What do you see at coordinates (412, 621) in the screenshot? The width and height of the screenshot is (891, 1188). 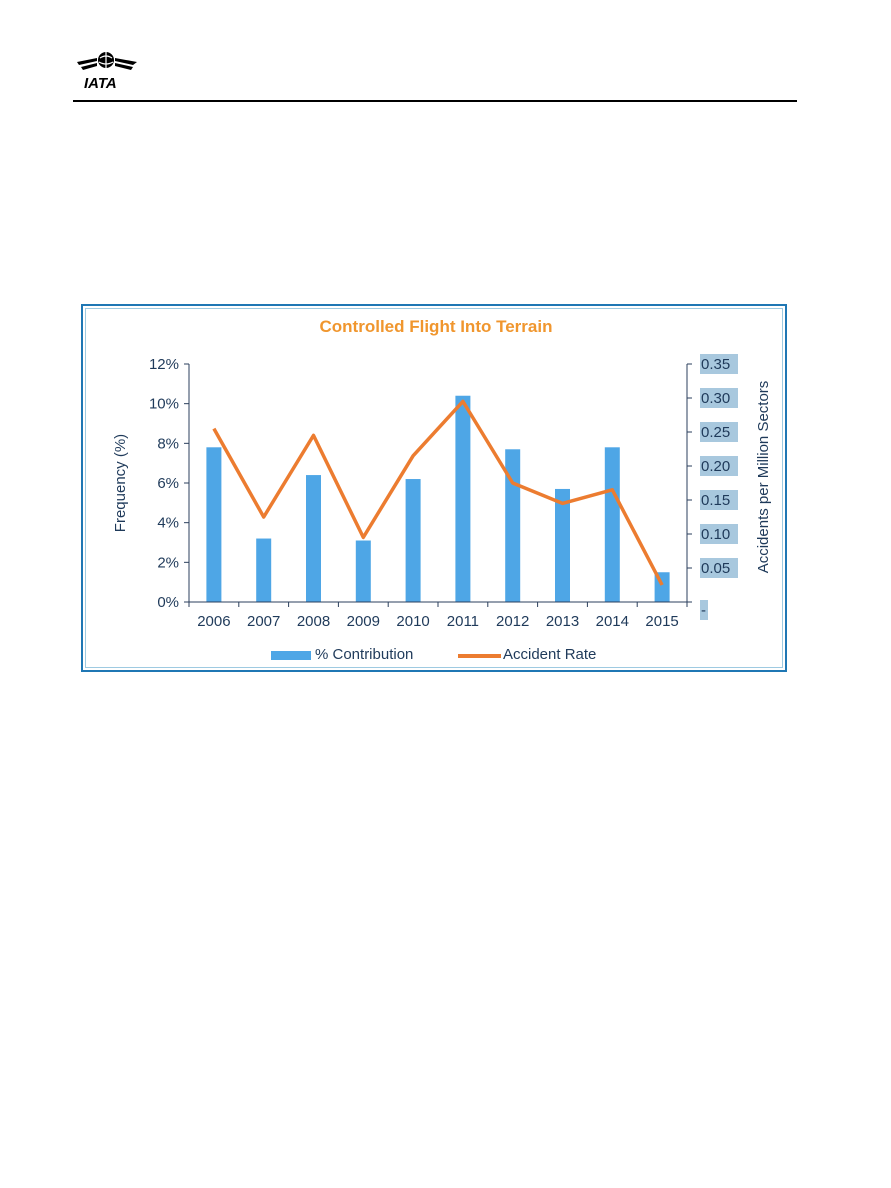 I see `x-tick-label: 2010` at bounding box center [412, 621].